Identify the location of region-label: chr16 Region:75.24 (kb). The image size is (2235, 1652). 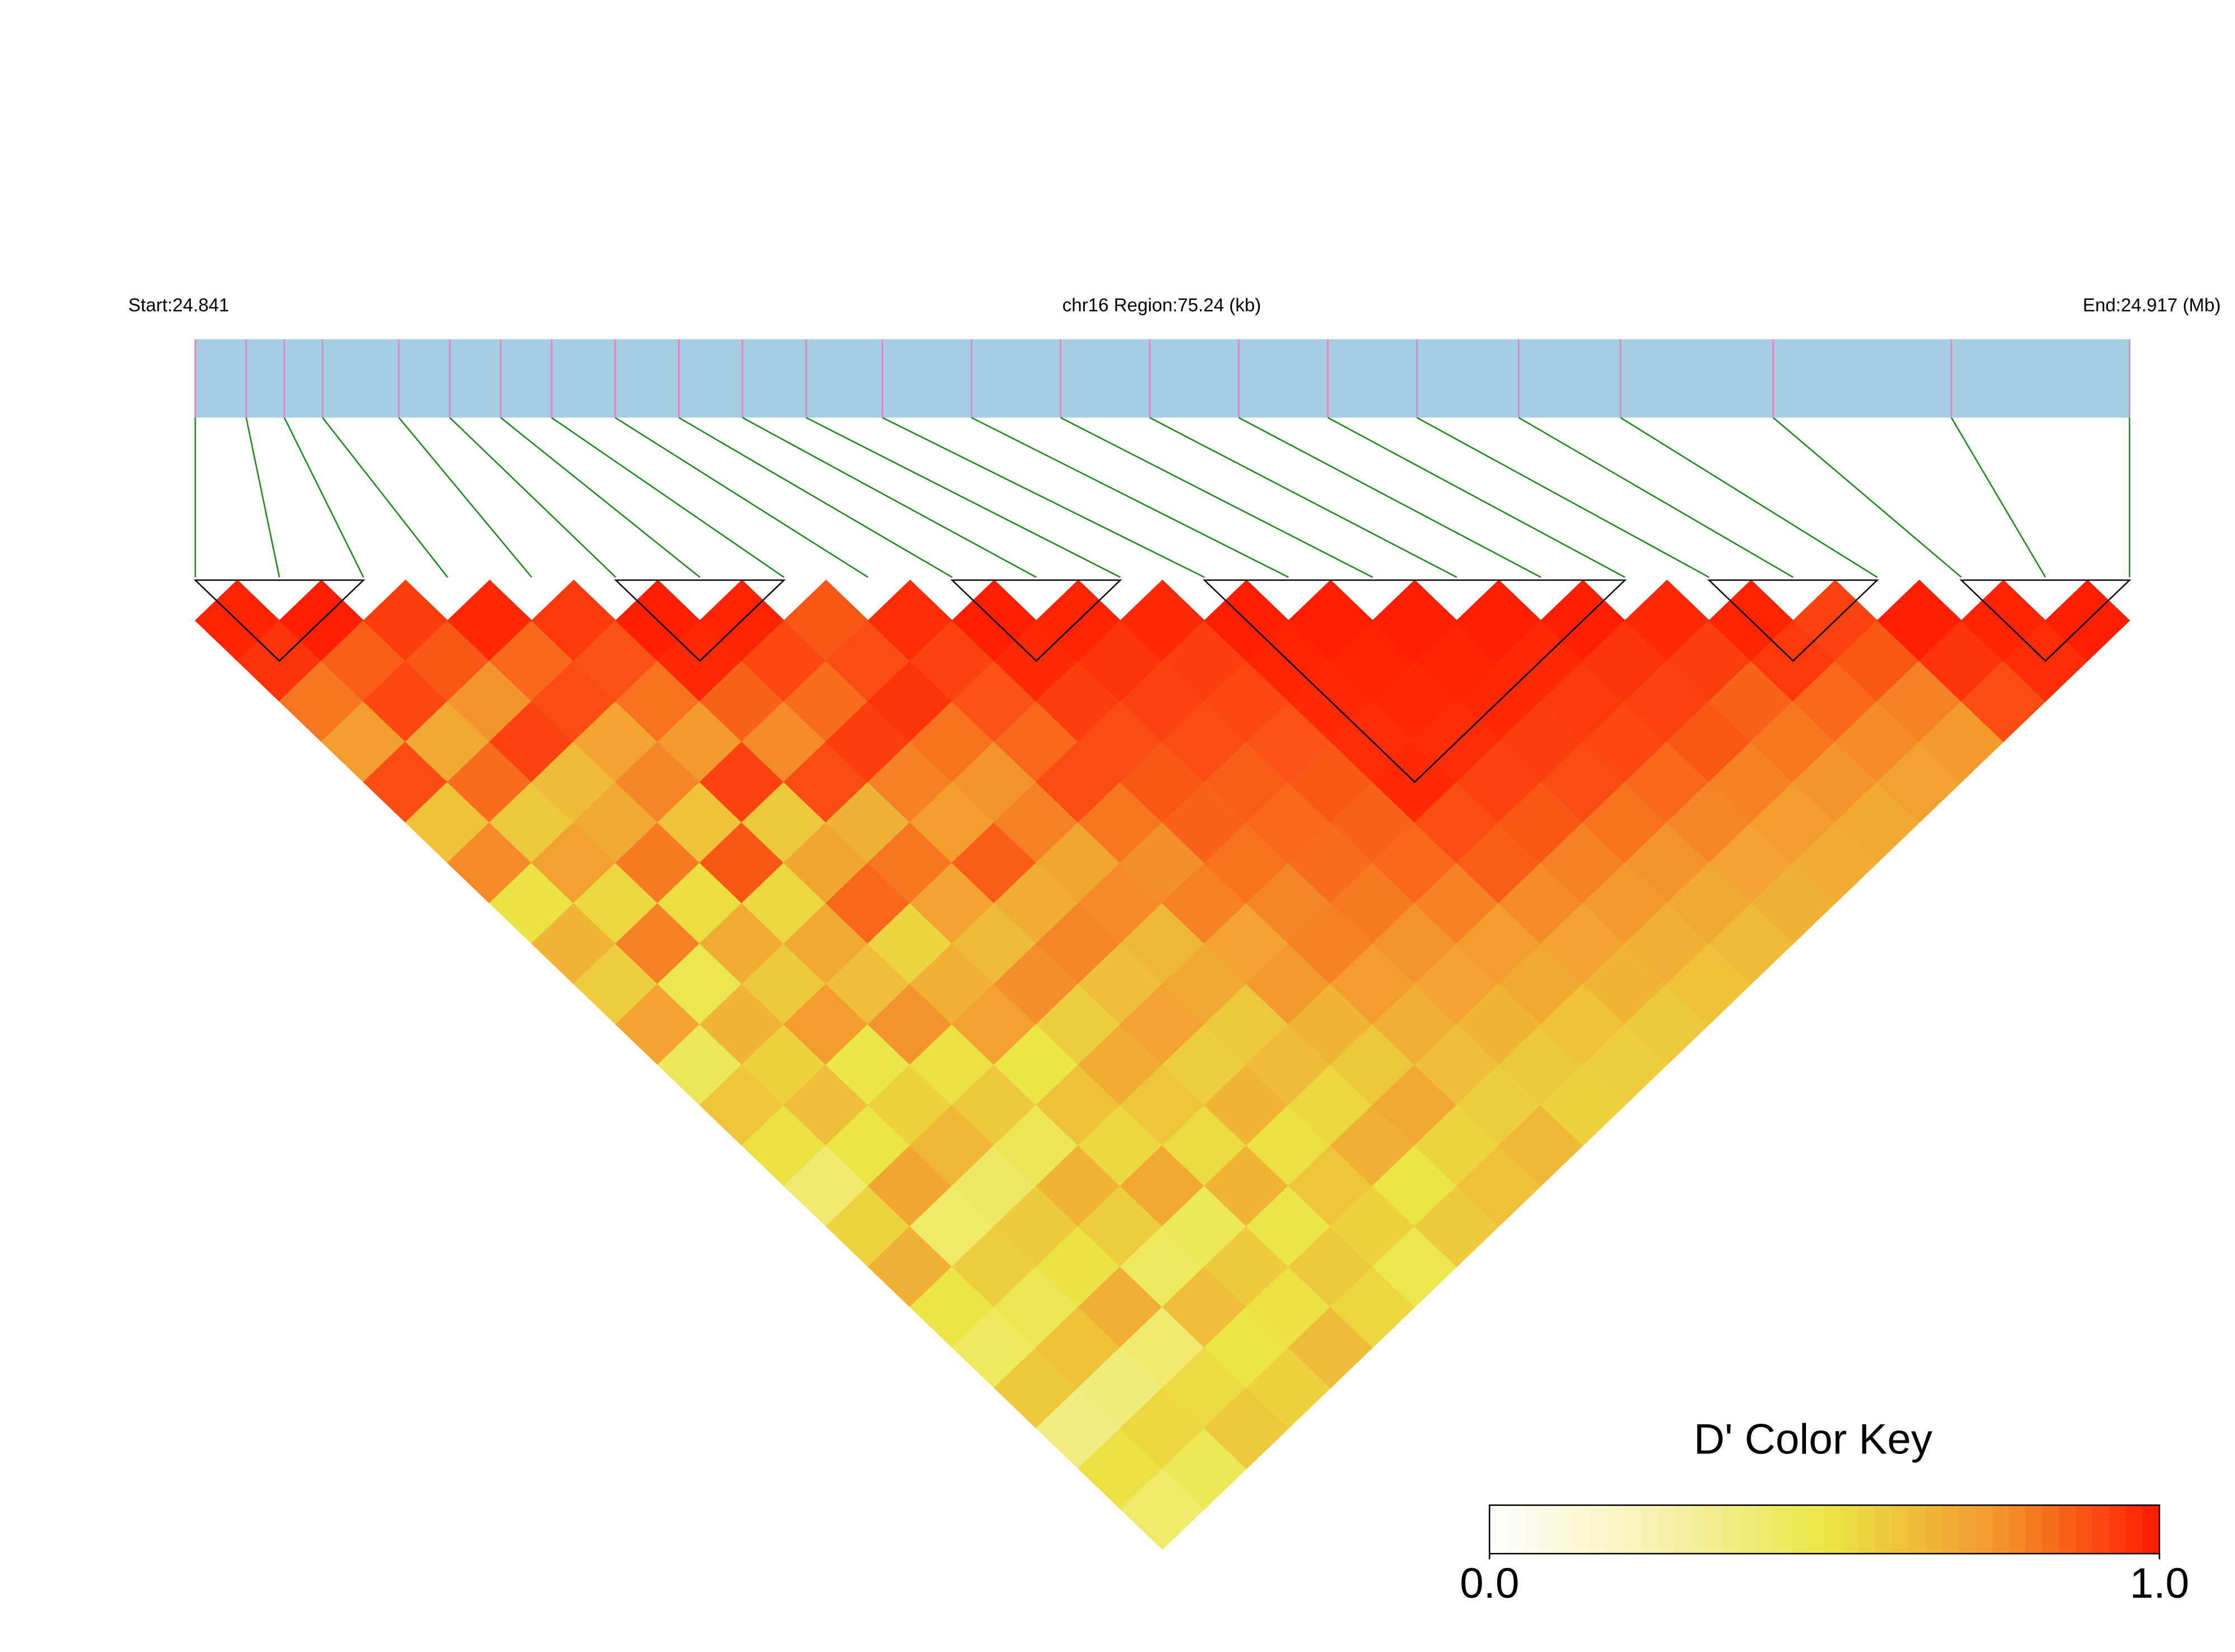
(1161, 306).